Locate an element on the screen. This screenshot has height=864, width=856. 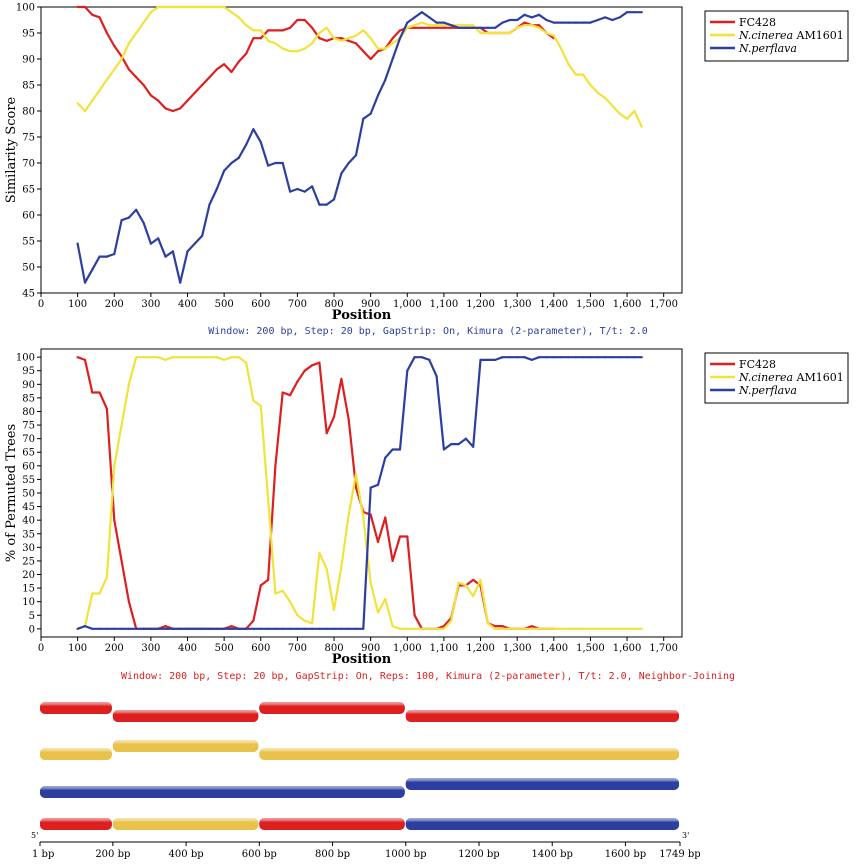
permuted-legend-label: FC428 is located at coordinates (757, 364).